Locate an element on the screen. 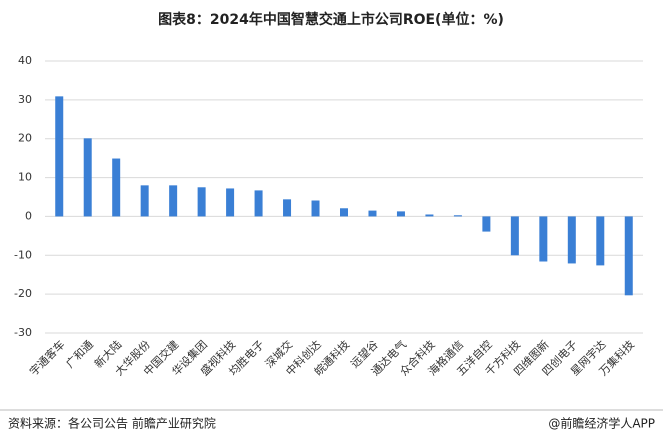  y-tick-label: 10 is located at coordinates (25, 177).